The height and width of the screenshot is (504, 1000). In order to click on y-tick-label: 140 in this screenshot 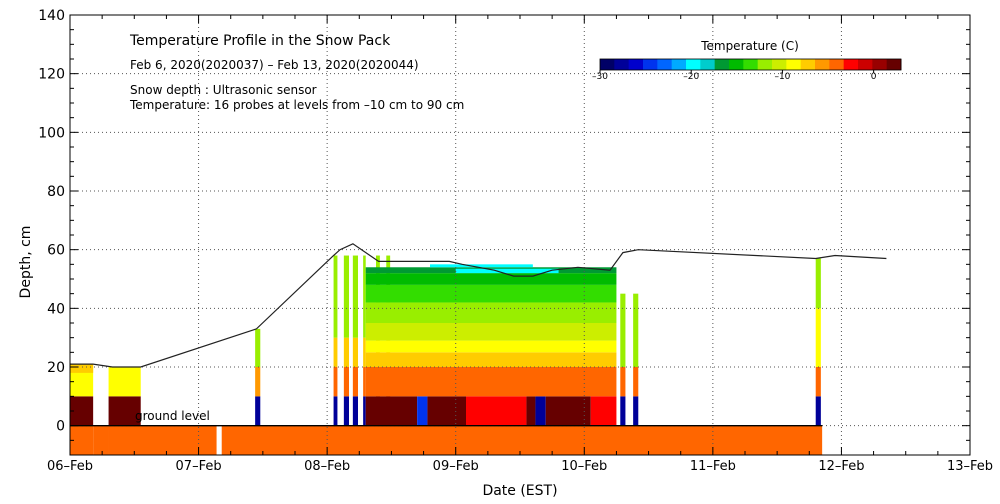, I will do `click(51, 16)`.